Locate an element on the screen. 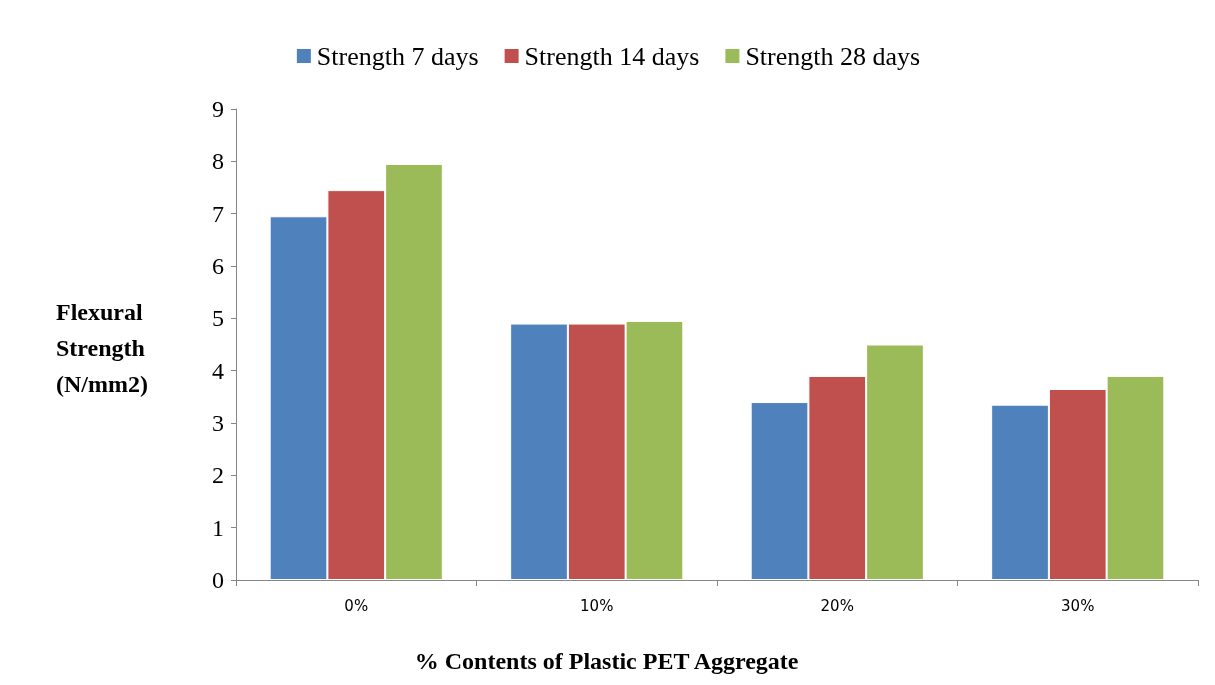 Image resolution: width=1215 pixels, height=685 pixels. legend-label: Strength 14 days is located at coordinates (612, 56).